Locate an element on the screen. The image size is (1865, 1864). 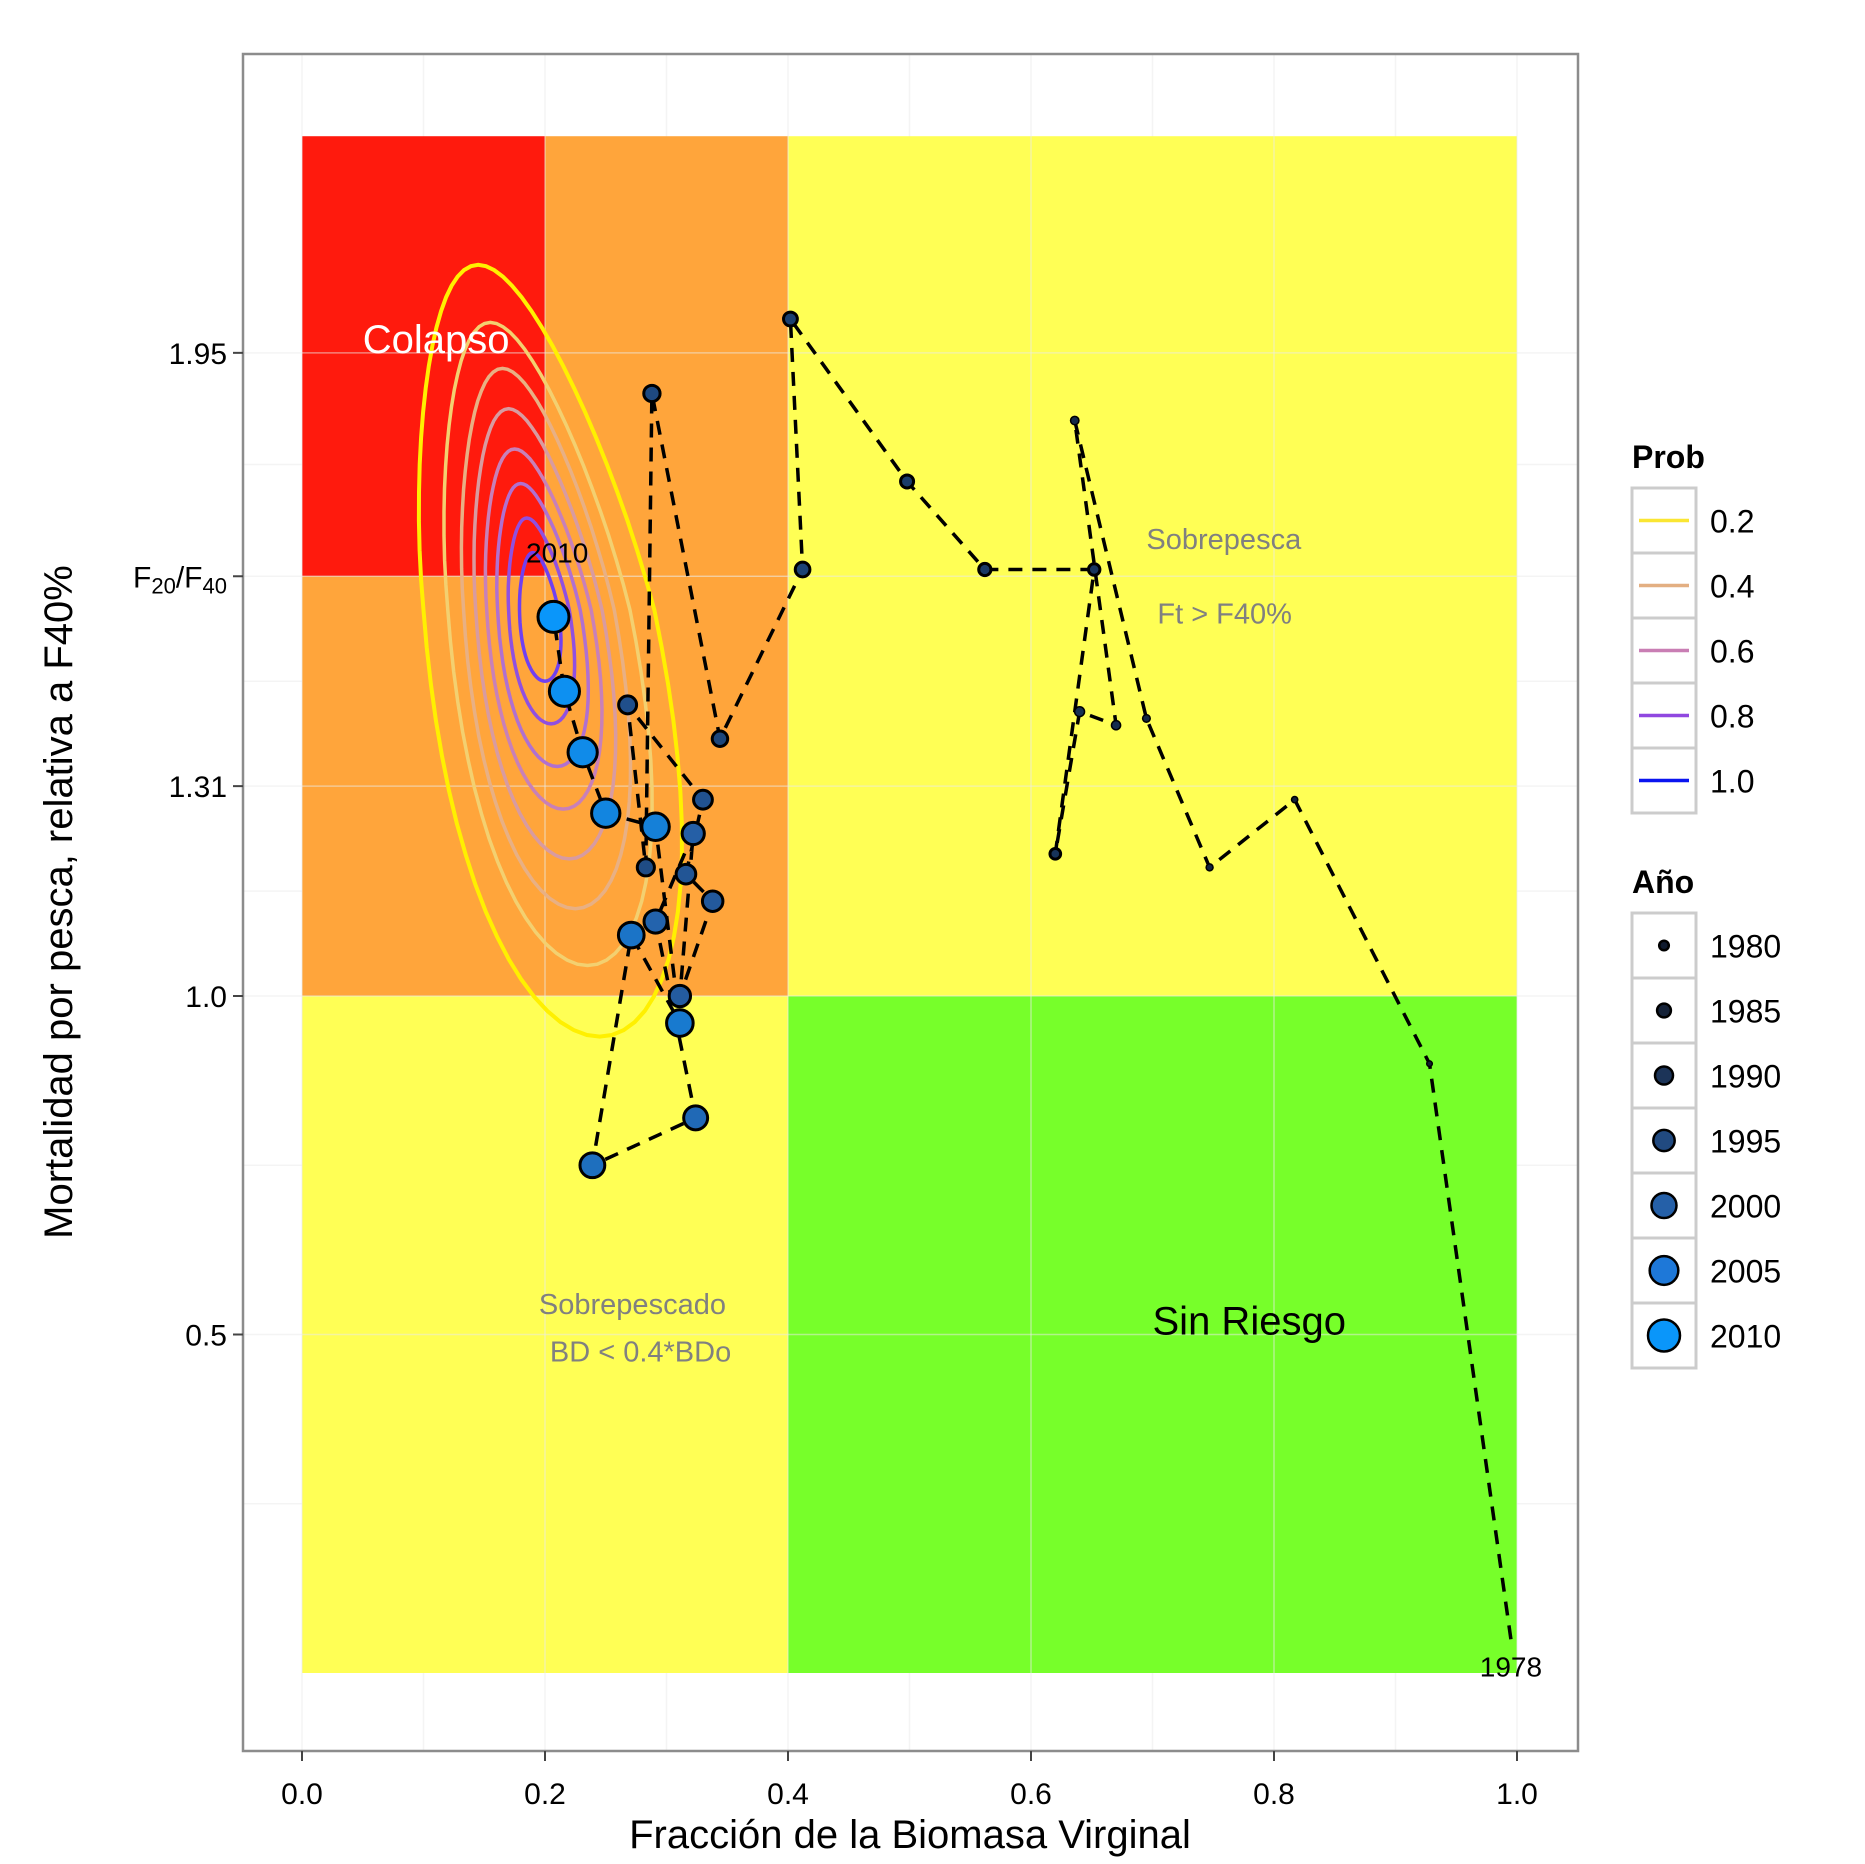
point-2000 is located at coordinates (693, 833).